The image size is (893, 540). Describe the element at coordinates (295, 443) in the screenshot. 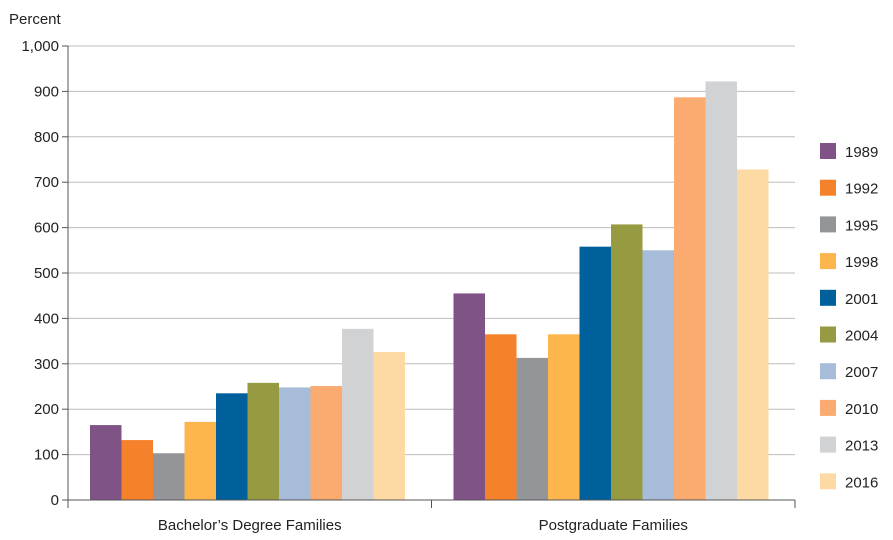

I see `bar-2007-bachelors` at that location.